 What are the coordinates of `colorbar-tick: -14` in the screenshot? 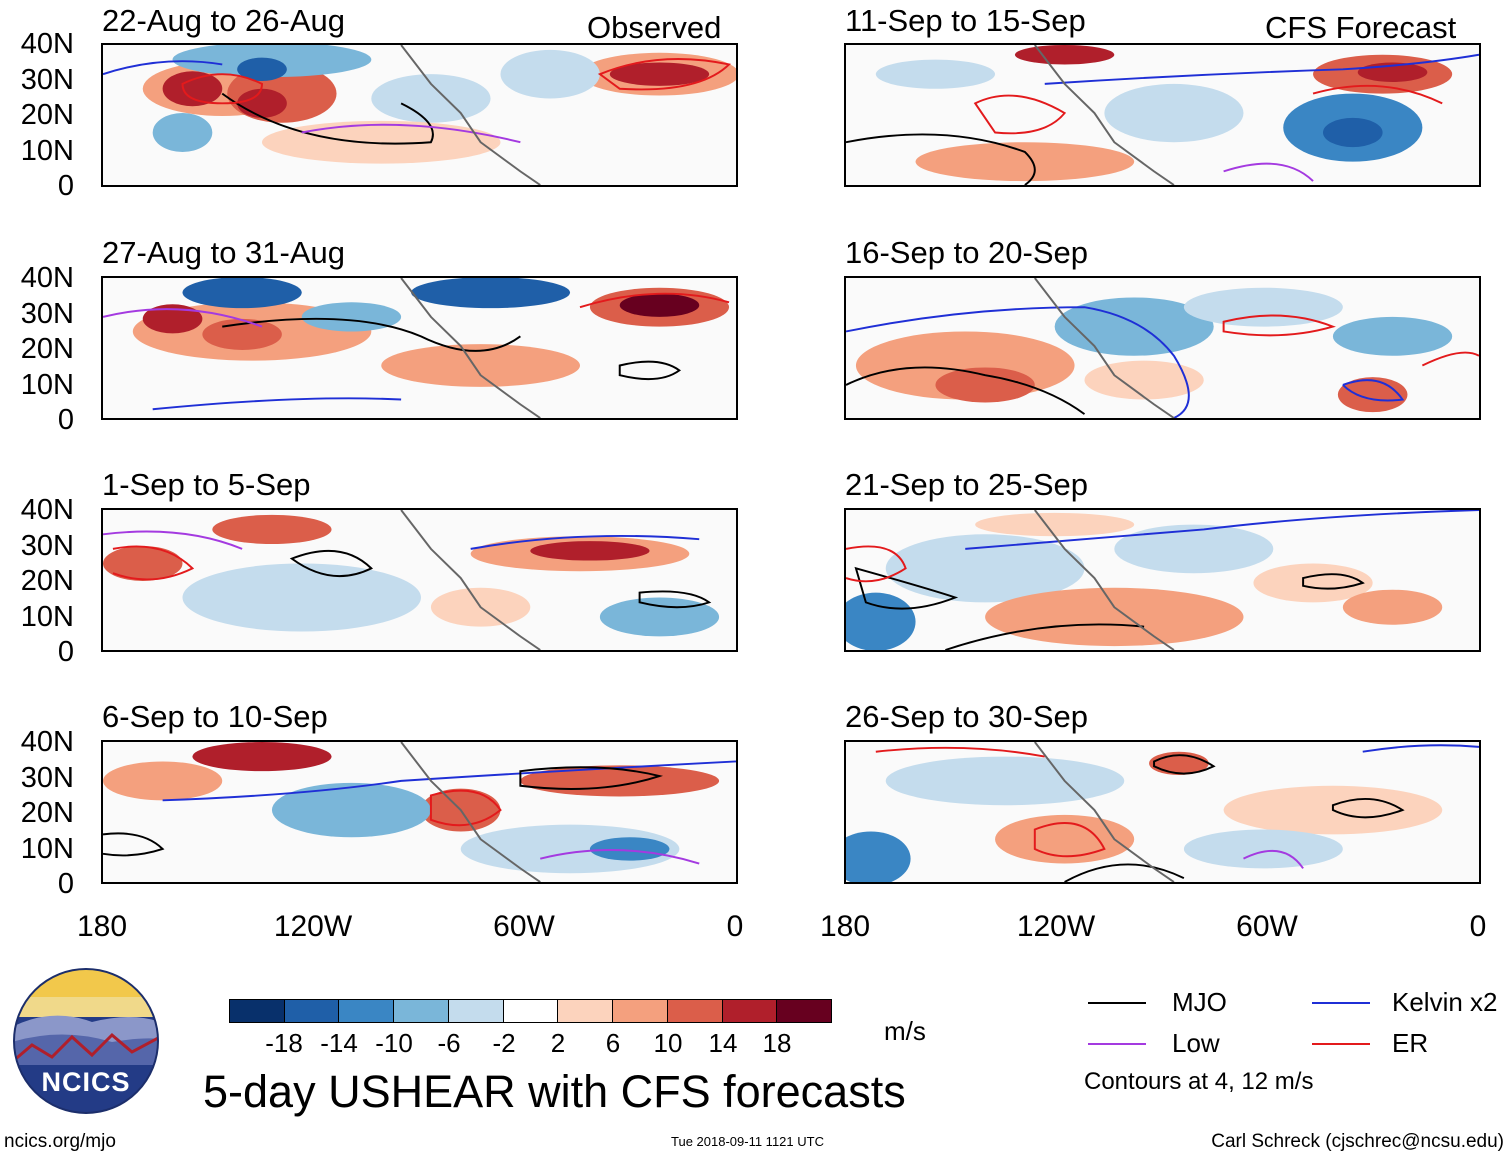 It's located at (339, 1043).